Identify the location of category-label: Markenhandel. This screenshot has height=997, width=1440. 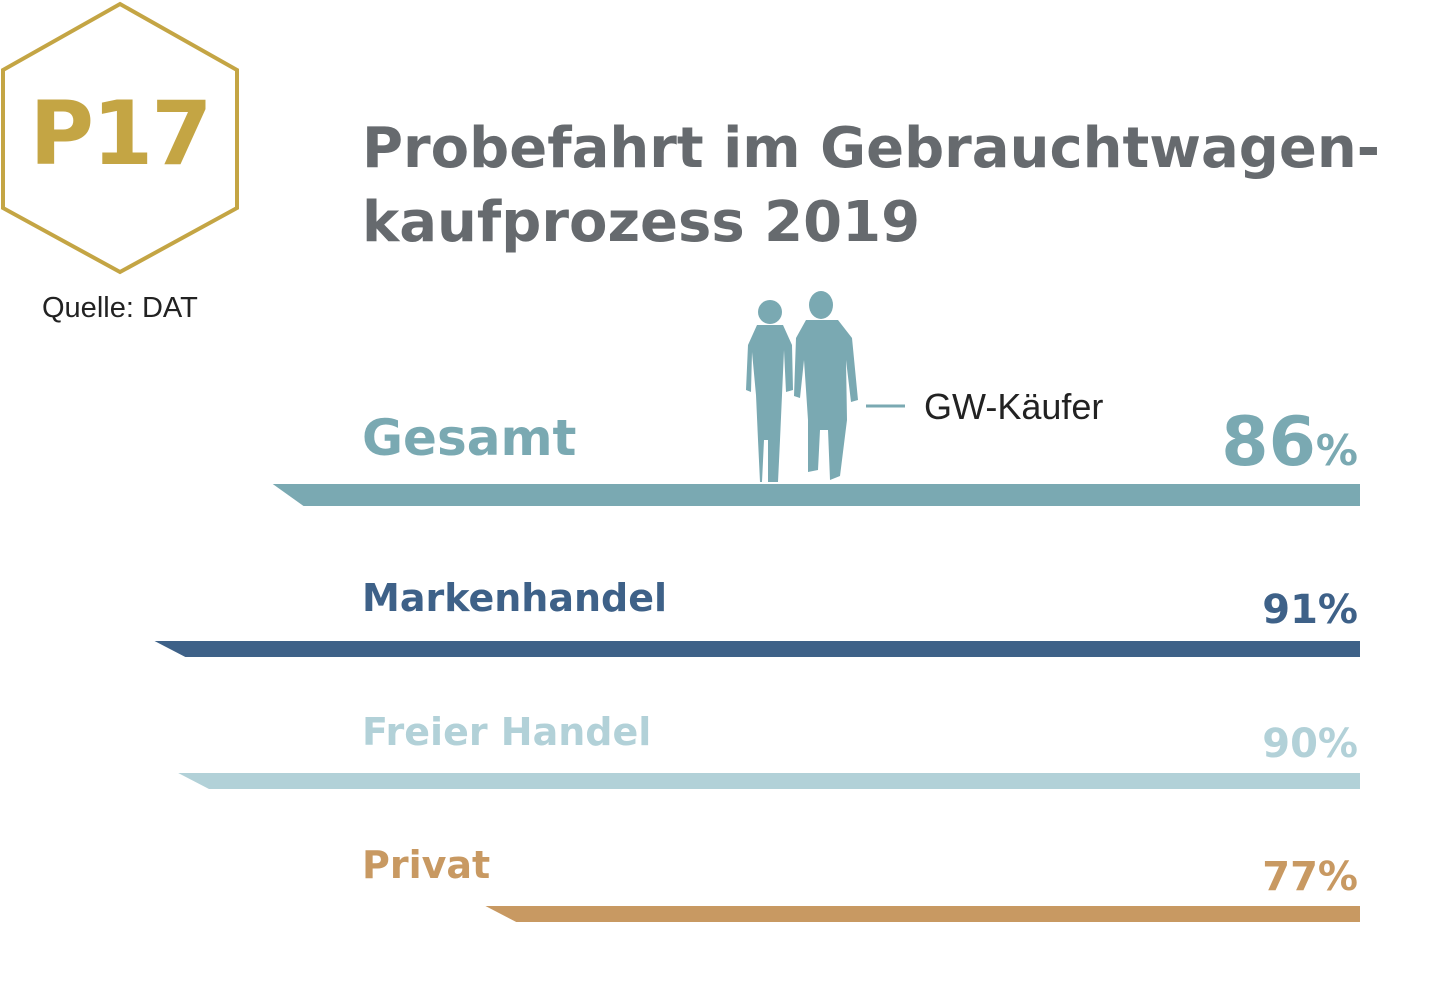
(514, 598).